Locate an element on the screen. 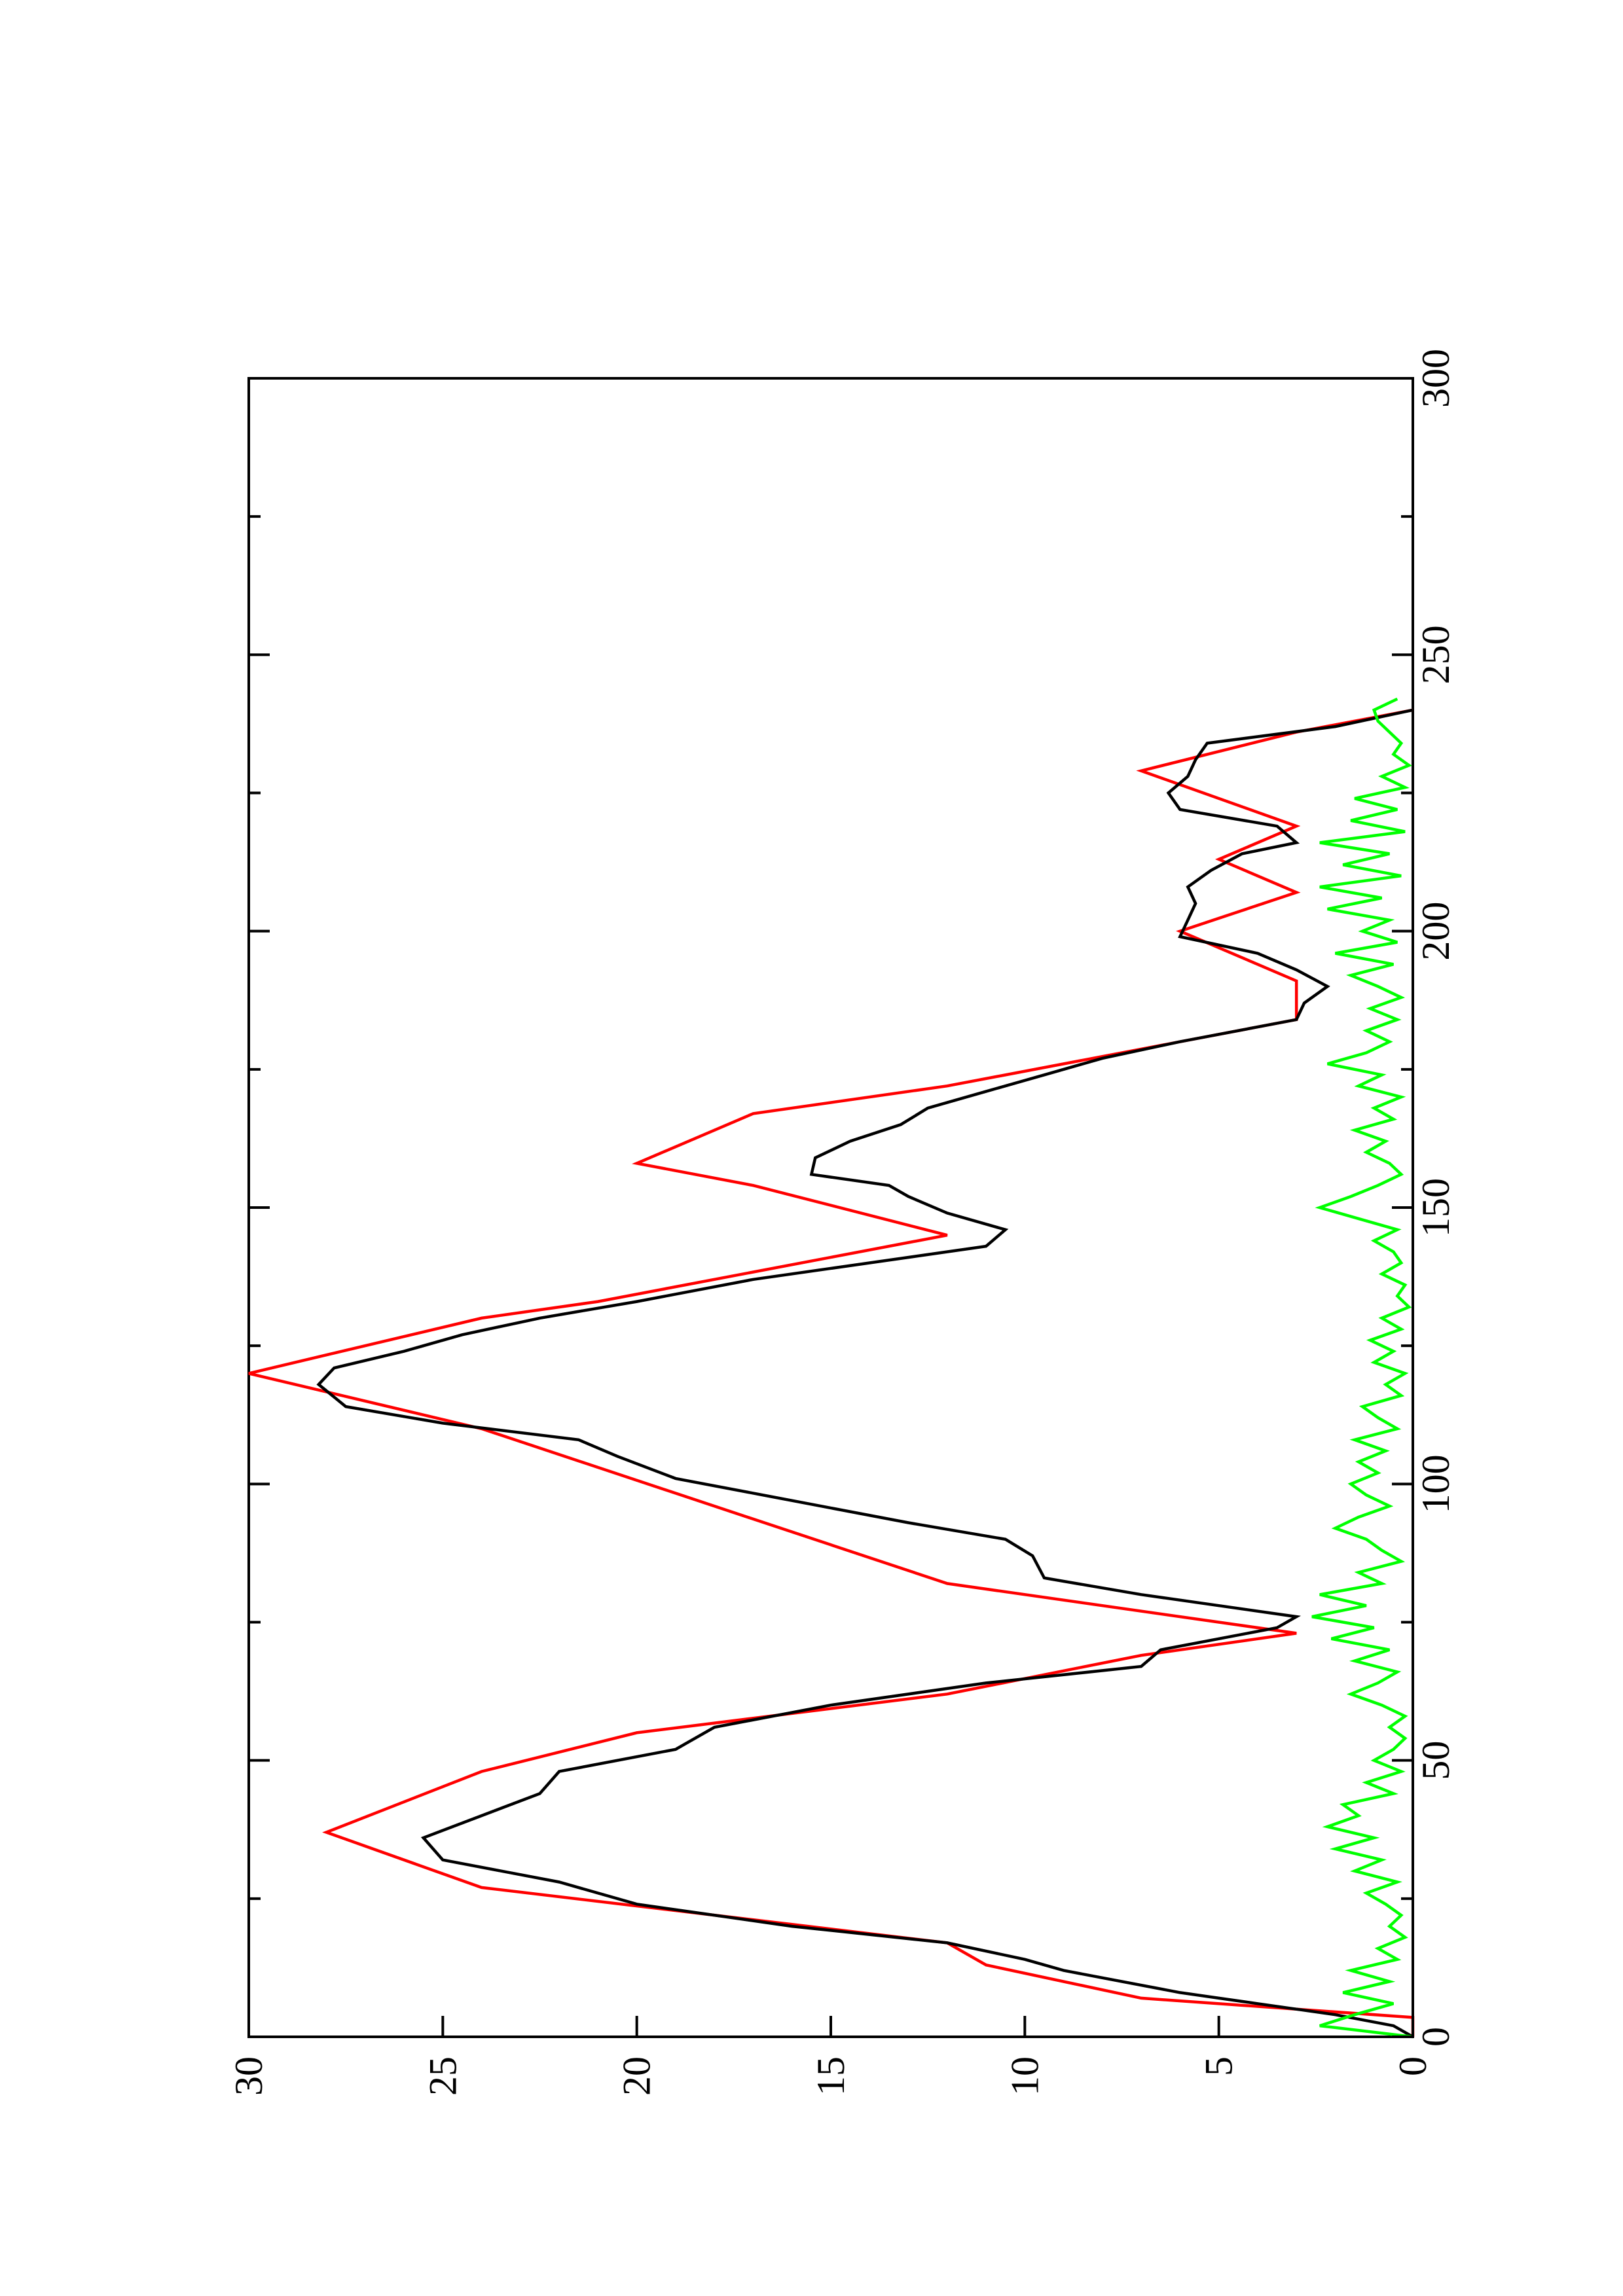 This screenshot has height=2296, width=1623. x-tick-label: 300 is located at coordinates (1435, 378).